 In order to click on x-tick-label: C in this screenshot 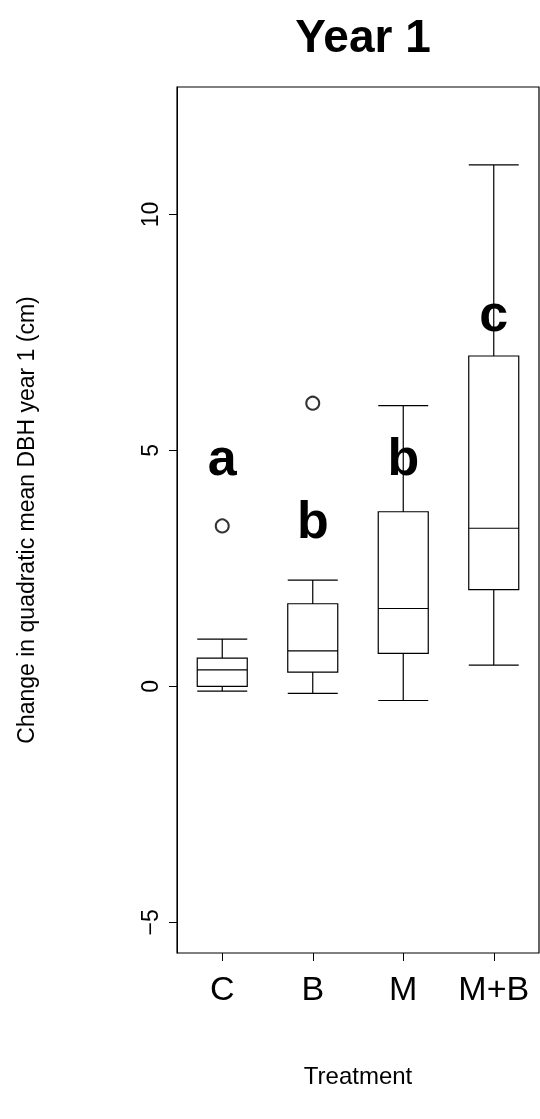, I will do `click(222, 988)`.